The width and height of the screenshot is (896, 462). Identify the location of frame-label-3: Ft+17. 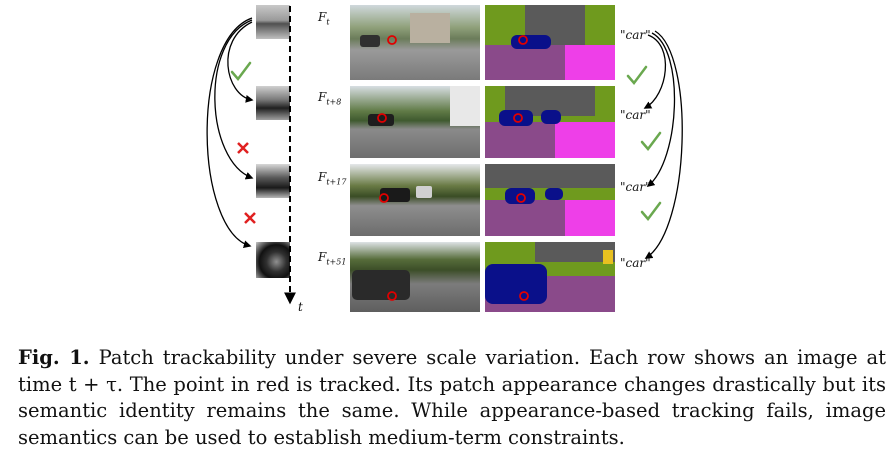
(332, 178).